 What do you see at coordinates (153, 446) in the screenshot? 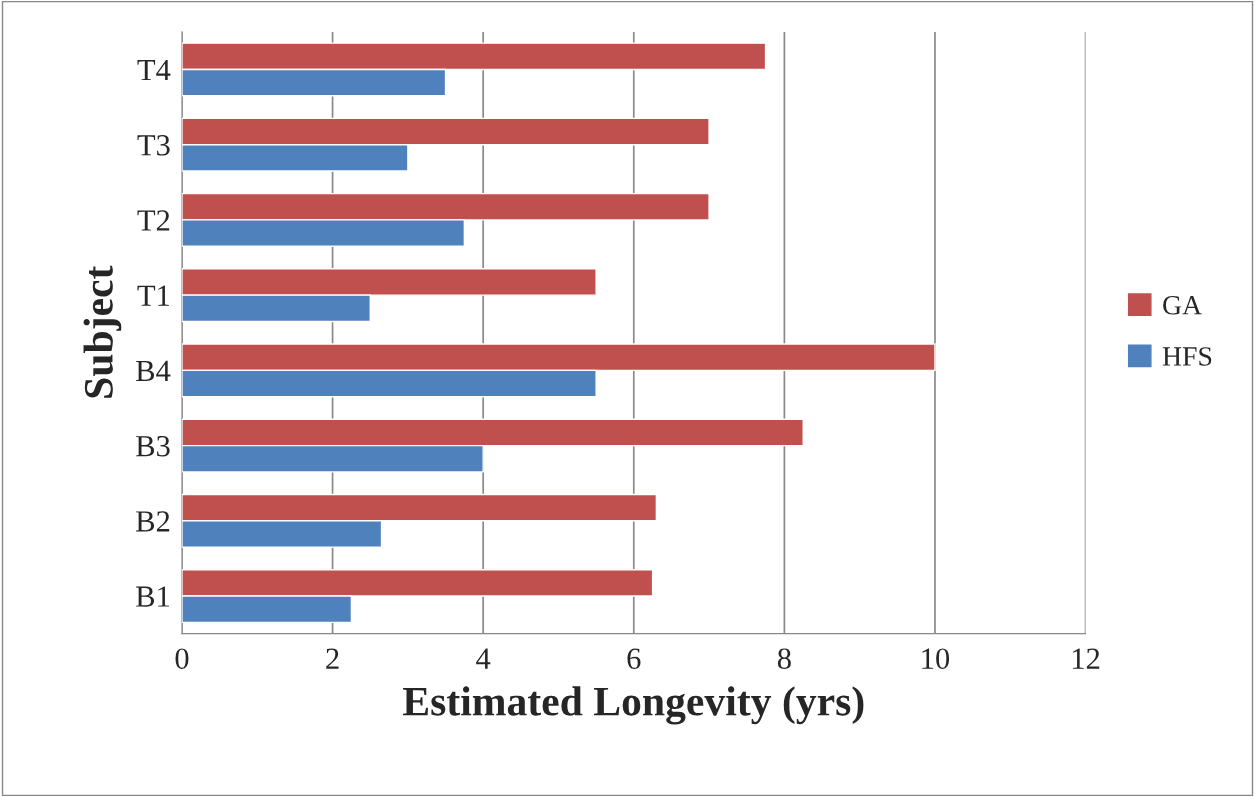
I see `y-tick-label: B3` at bounding box center [153, 446].